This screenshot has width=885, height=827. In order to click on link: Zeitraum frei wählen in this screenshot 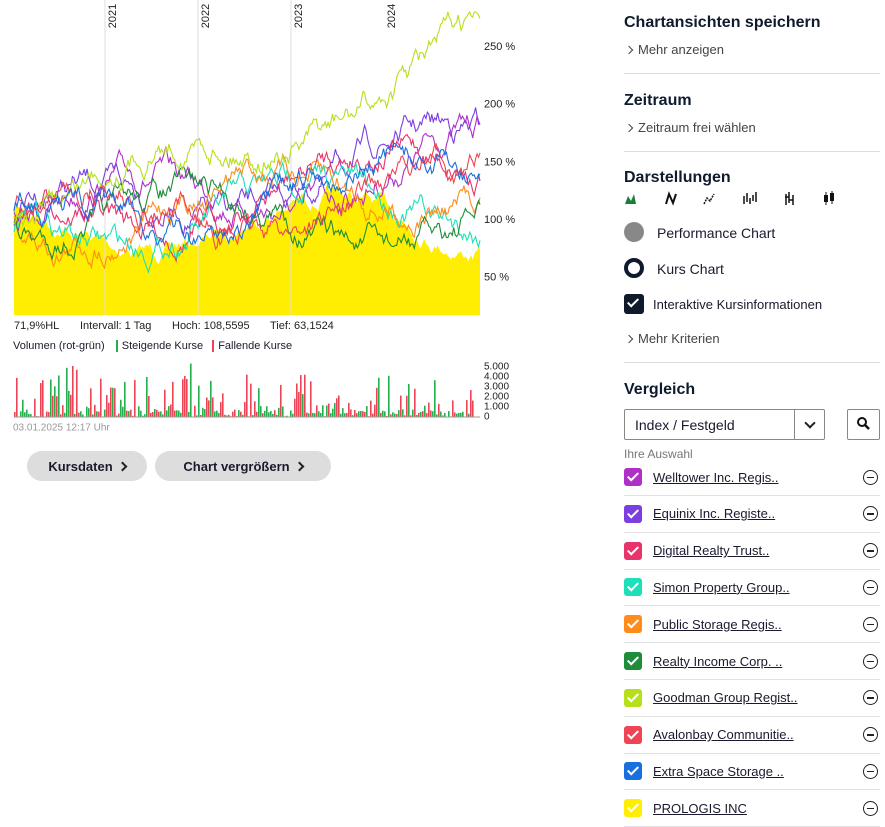, I will do `click(690, 127)`.